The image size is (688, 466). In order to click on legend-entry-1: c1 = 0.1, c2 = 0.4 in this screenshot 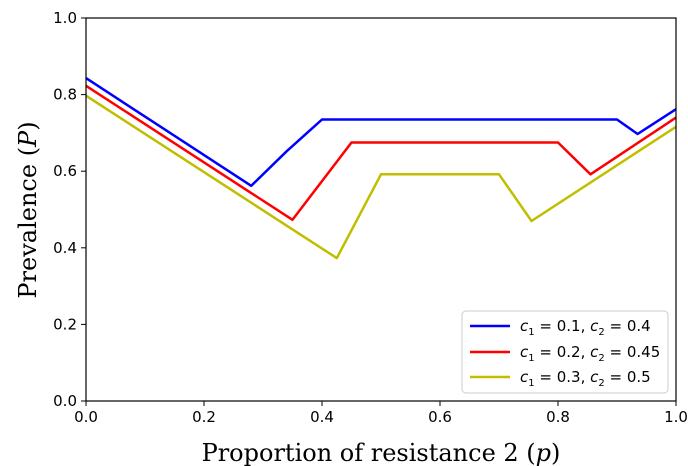, I will do `click(560, 327)`.